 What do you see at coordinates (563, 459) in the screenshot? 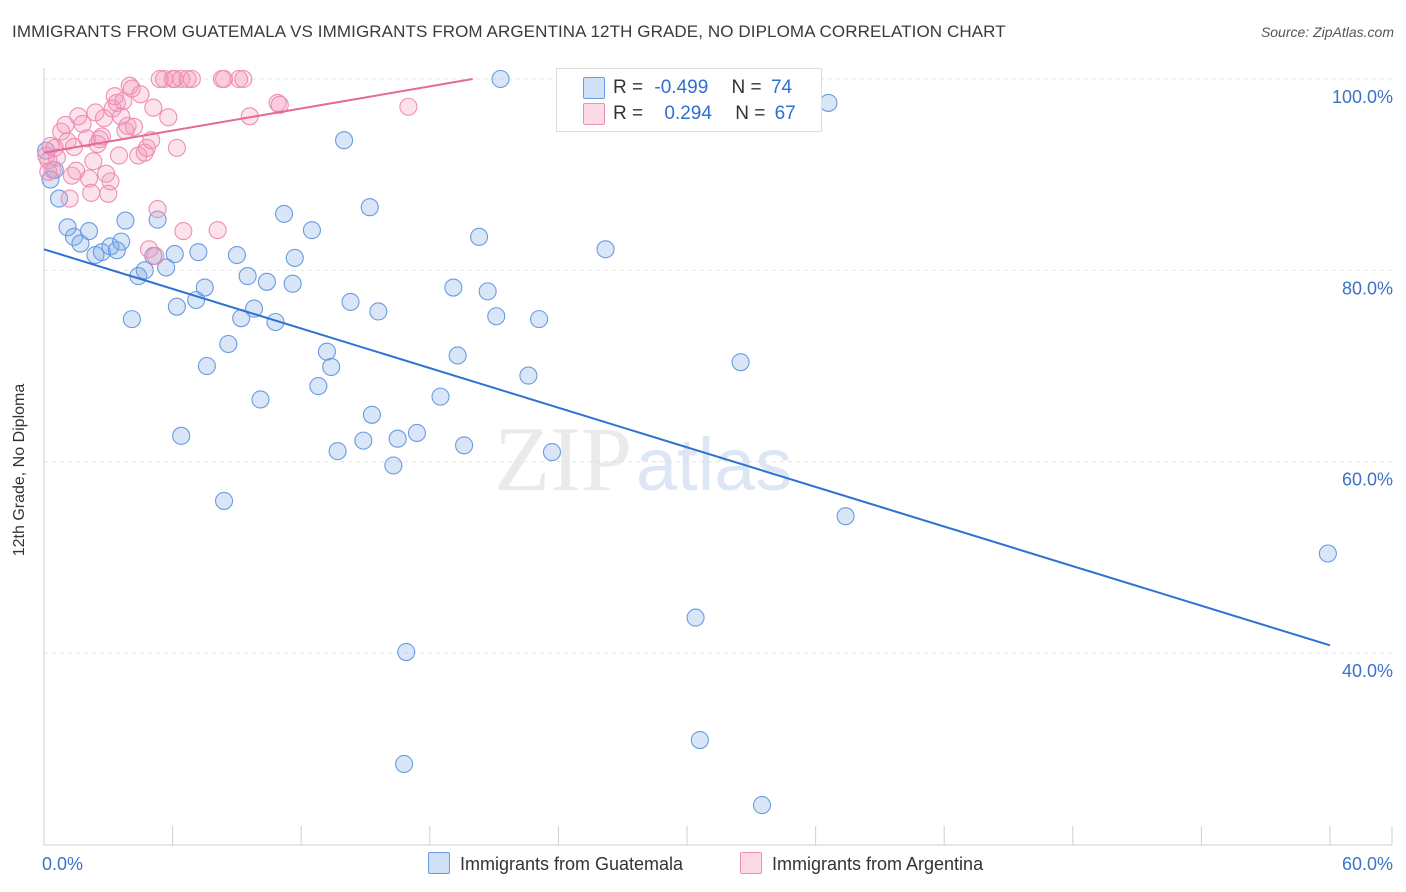
I see `watermark-zip: ZIP` at bounding box center [563, 459].